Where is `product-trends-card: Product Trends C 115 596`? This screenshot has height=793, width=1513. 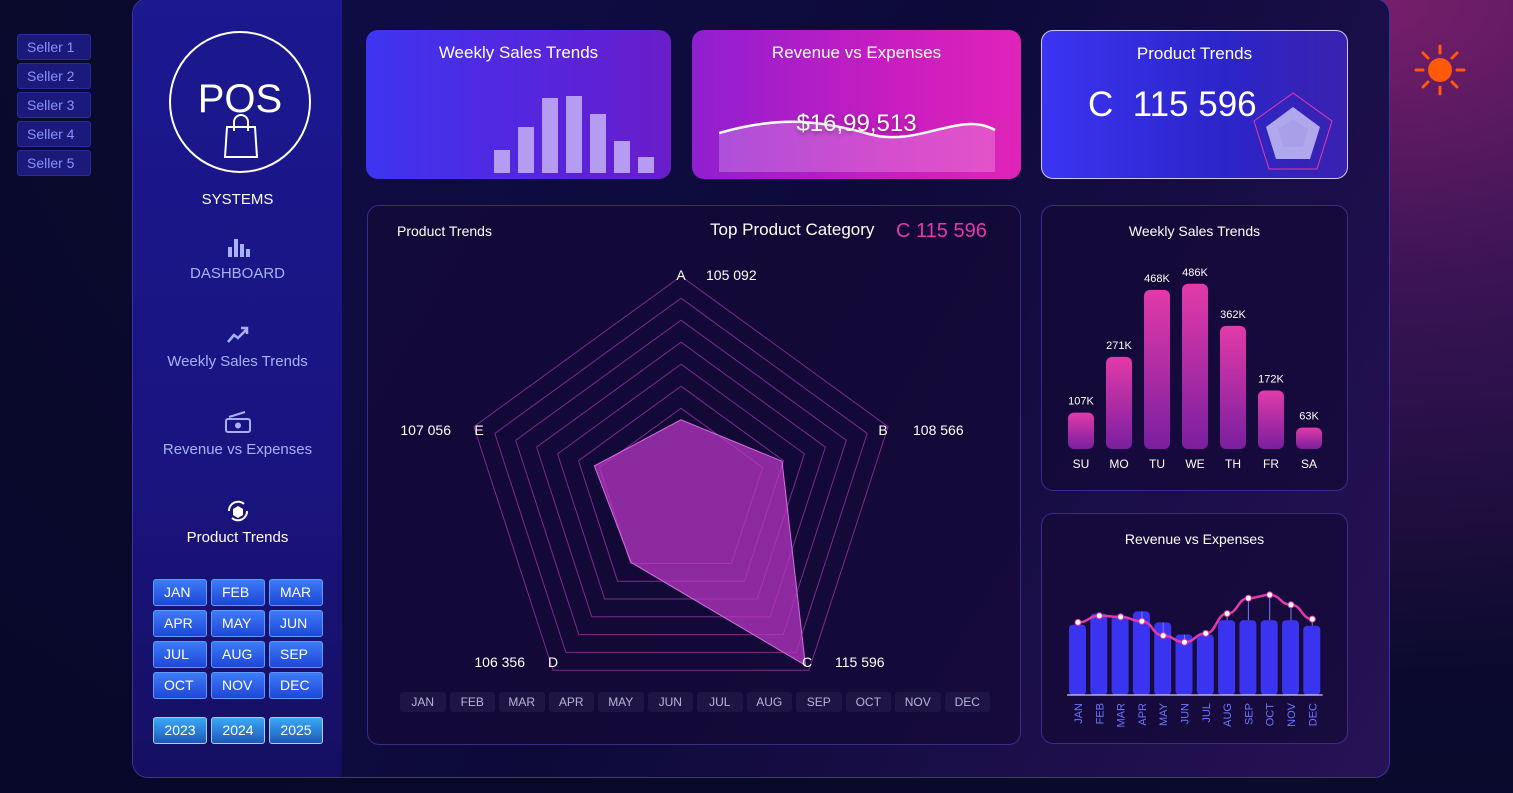 product-trends-card: Product Trends C 115 596 is located at coordinates (1194, 104).